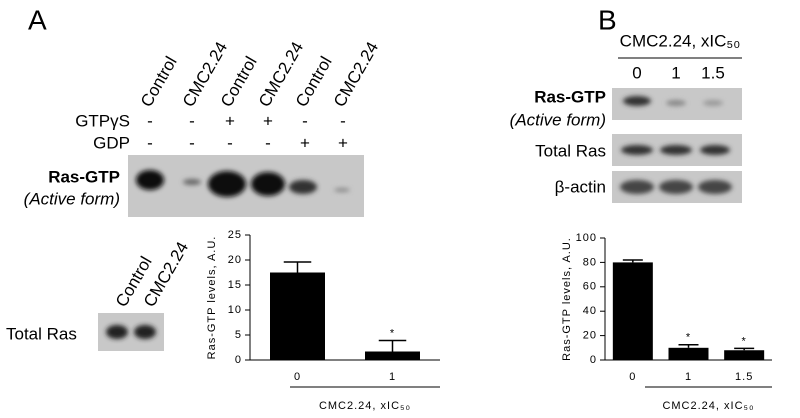 The image size is (800, 418). What do you see at coordinates (235, 235) in the screenshot?
I see `y-tick-label: 25` at bounding box center [235, 235].